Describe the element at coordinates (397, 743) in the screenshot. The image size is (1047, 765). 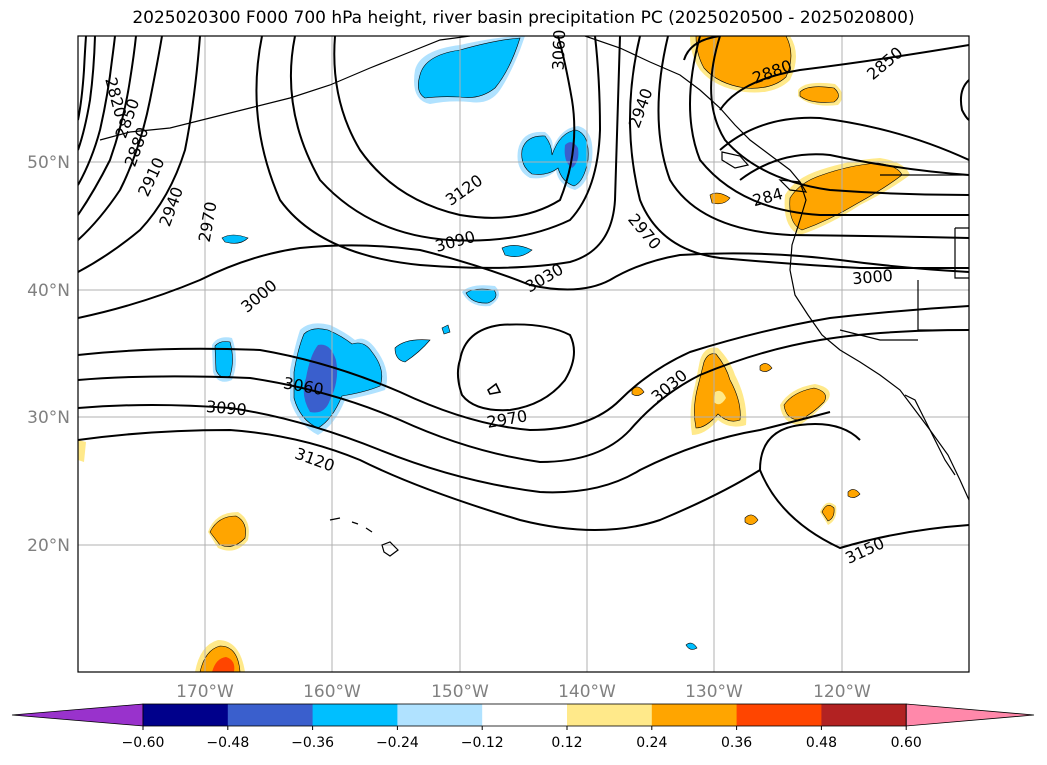
I see `colorbar-tick-label: −0.24` at that location.